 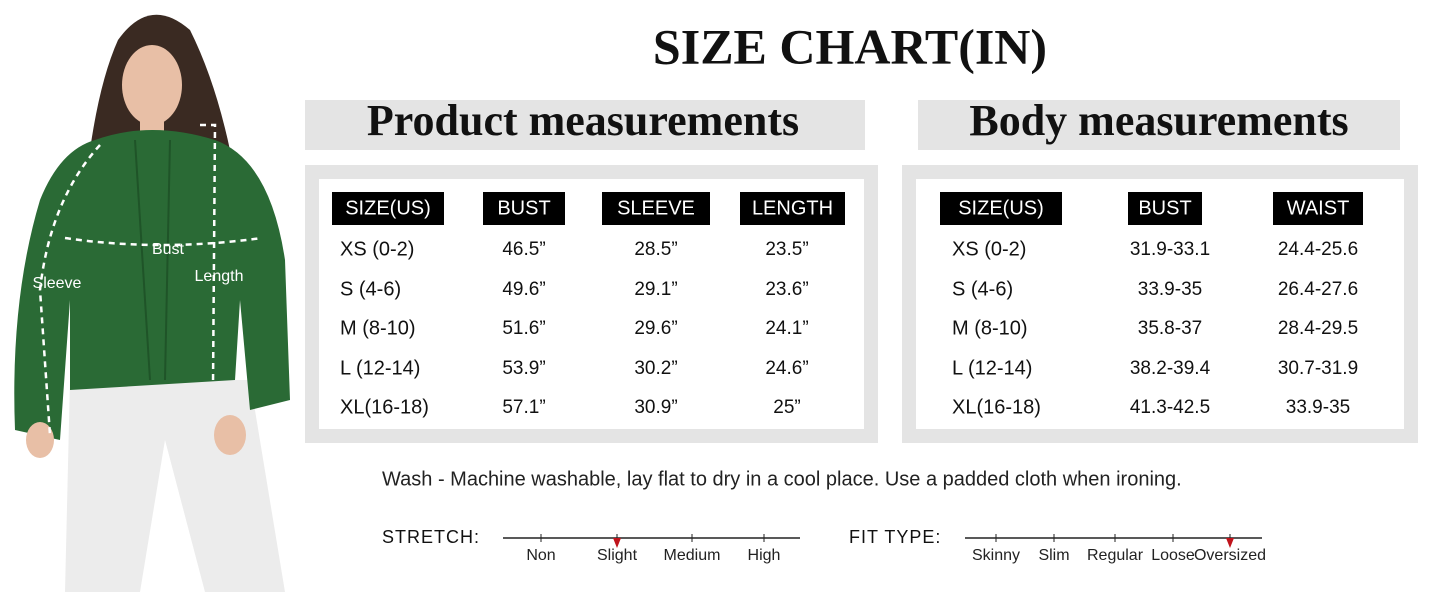 What do you see at coordinates (655, 249) in the screenshot?
I see `cell: 28.5”` at bounding box center [655, 249].